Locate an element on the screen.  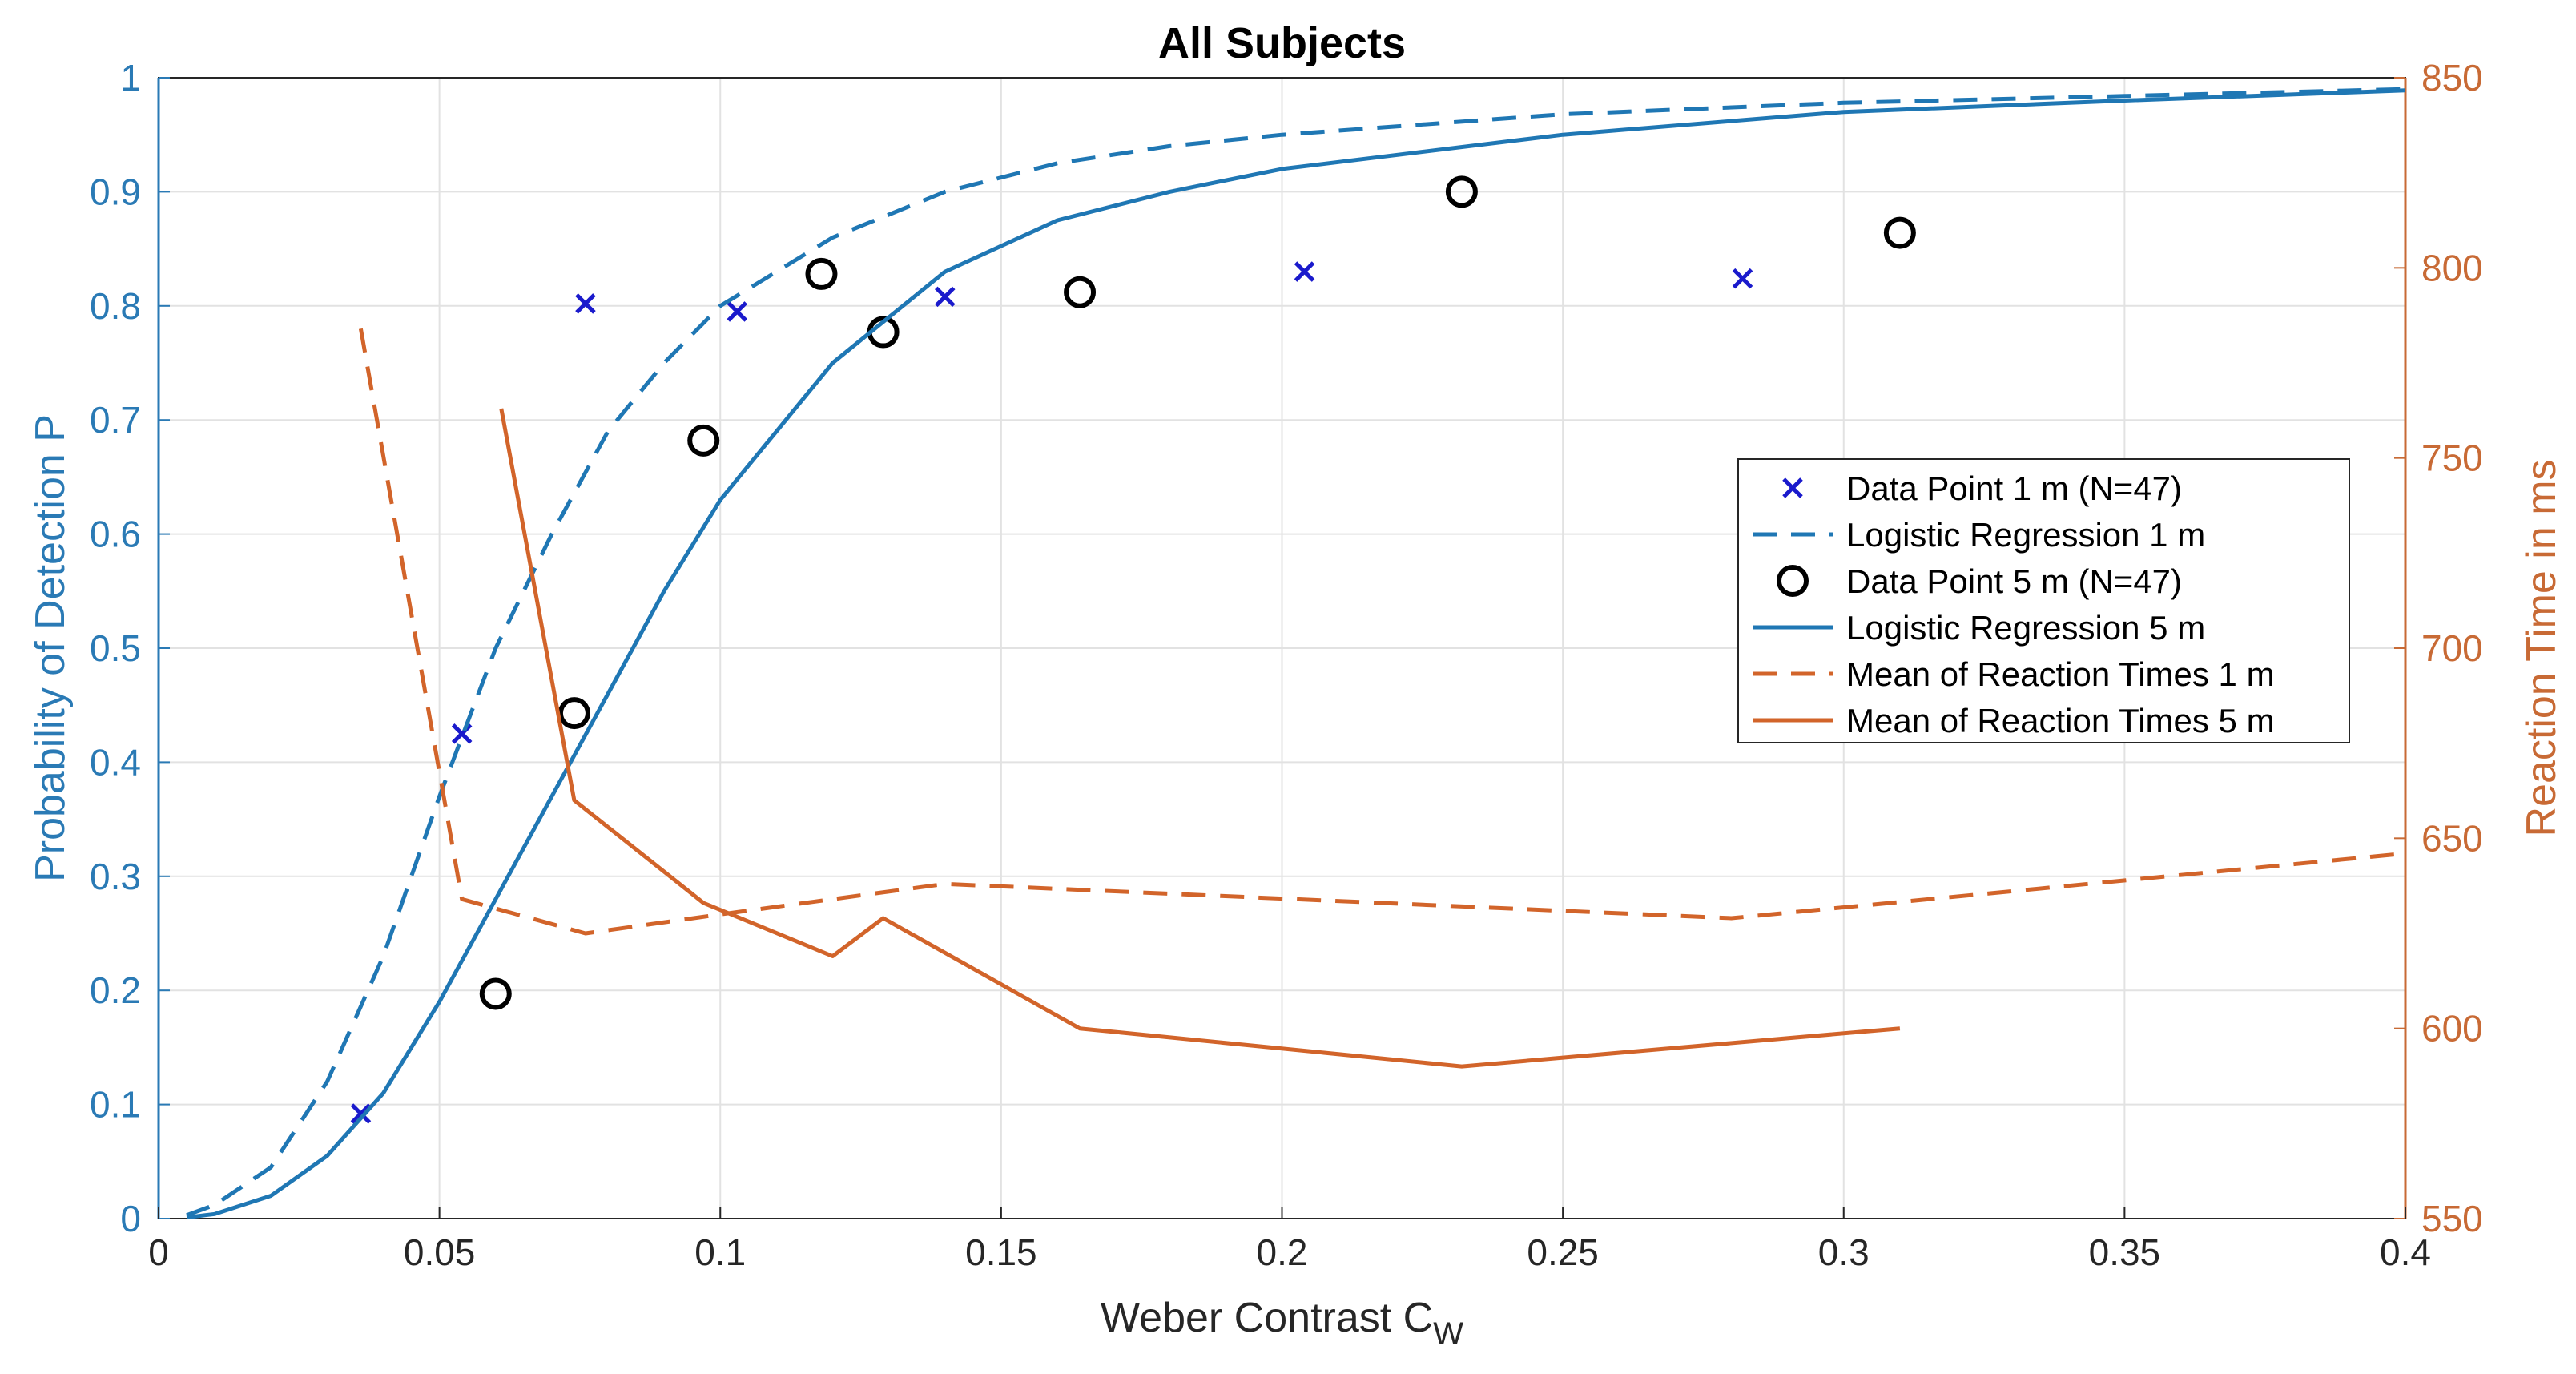
x-tick-label: 0 is located at coordinates (158, 1252).